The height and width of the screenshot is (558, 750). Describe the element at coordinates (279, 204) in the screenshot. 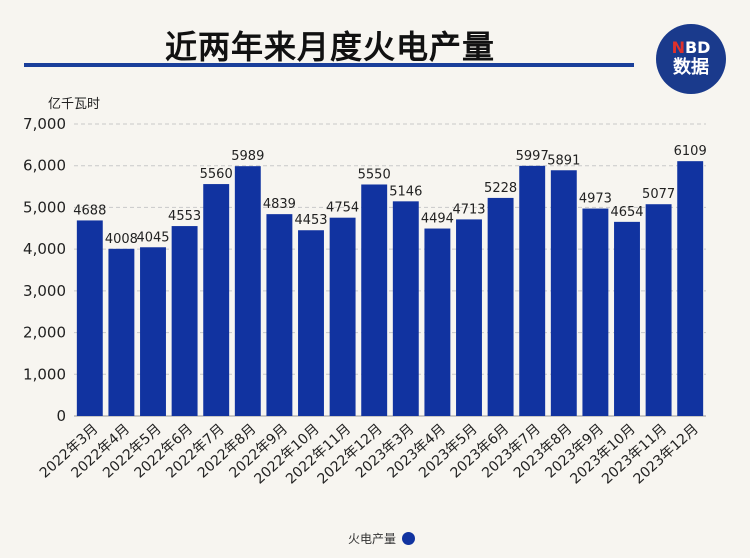

I see `data-label: 4839` at that location.